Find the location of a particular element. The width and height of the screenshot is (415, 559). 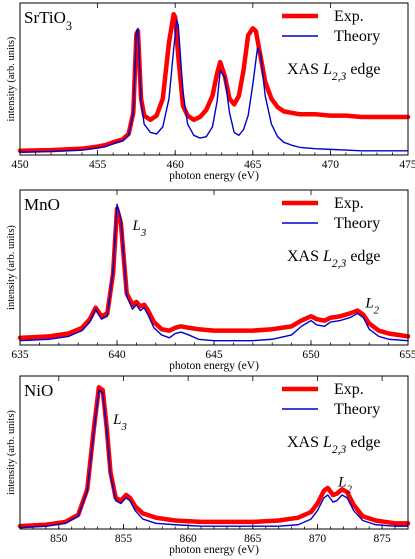

x-tick-label: 460 is located at coordinates (176, 165).